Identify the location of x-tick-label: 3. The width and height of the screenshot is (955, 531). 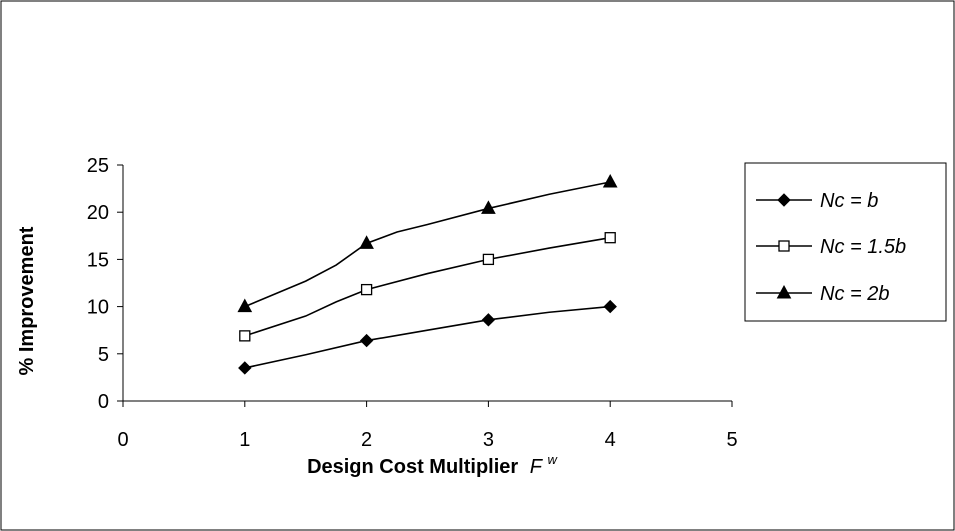
(488, 440).